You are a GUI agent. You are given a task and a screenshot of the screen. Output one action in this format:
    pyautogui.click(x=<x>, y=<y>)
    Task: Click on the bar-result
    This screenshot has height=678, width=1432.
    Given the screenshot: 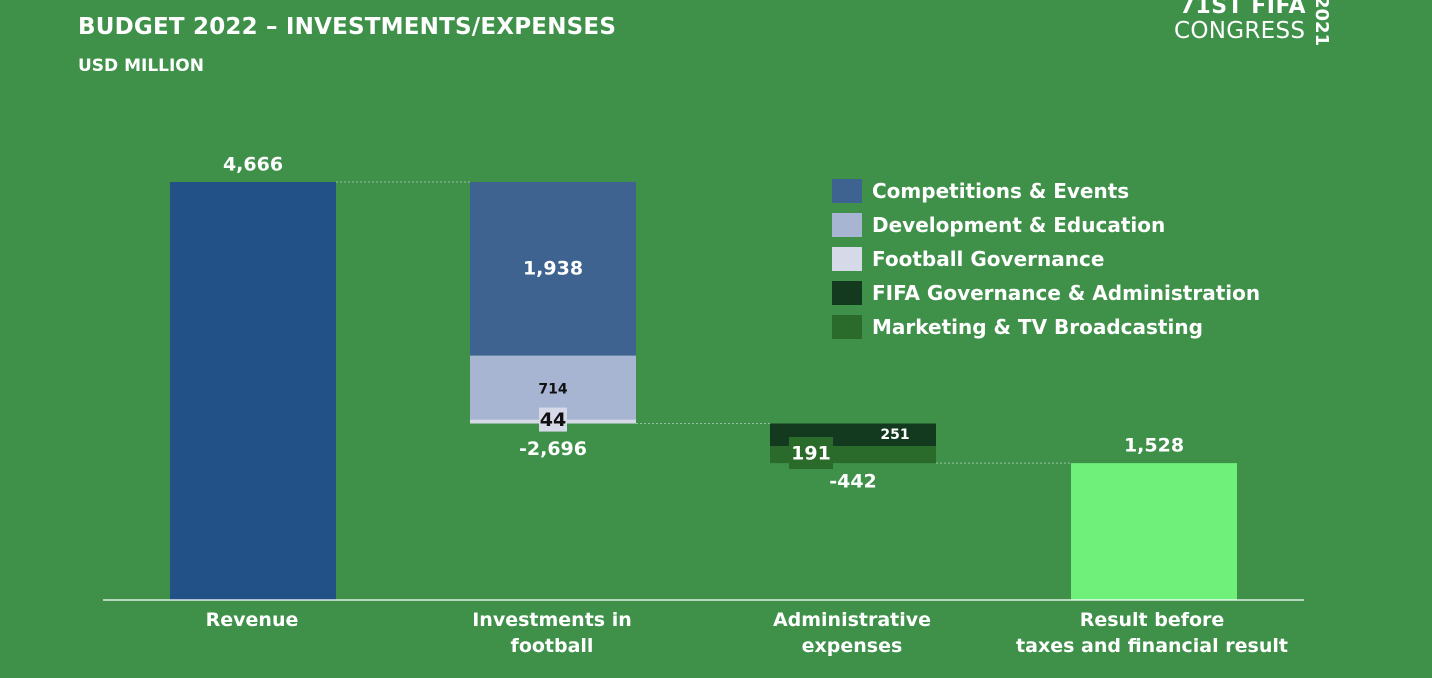 What is the action you would take?
    pyautogui.click(x=1154, y=531)
    